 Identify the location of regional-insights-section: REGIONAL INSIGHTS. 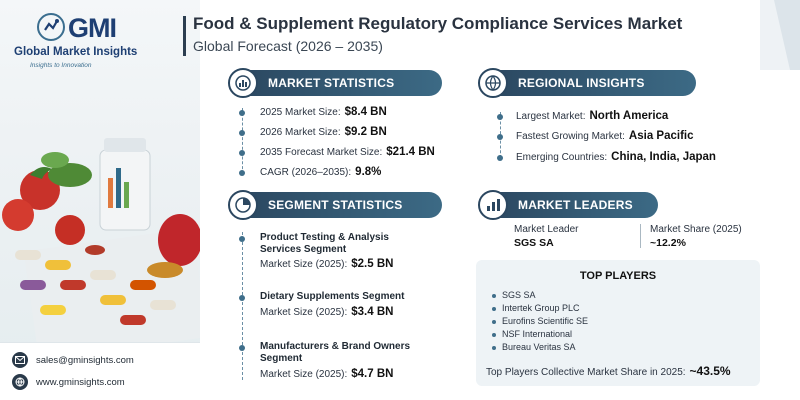
(587, 83).